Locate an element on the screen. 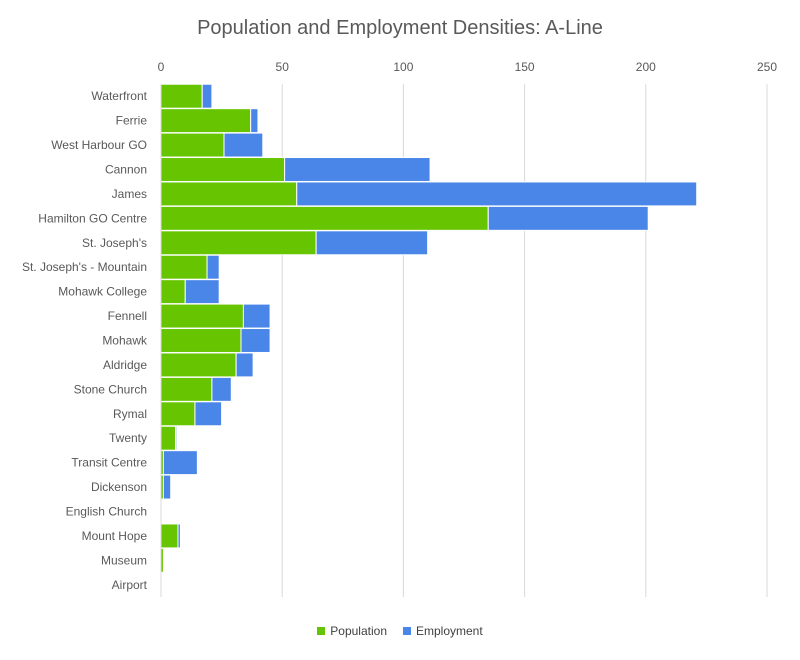 The height and width of the screenshot is (660, 800). category-label: West Harbour GO is located at coordinates (99, 145).